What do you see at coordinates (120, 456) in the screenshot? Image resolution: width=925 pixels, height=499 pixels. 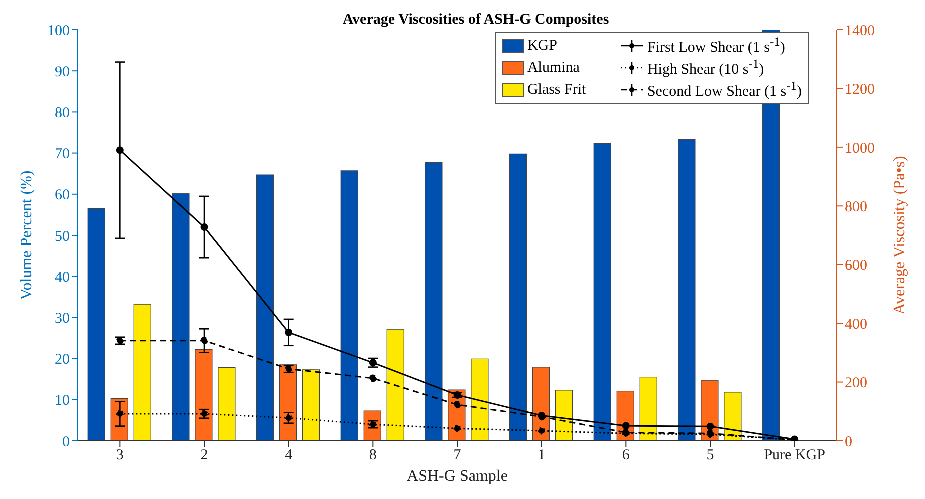 I see `x-tick-label: 3` at bounding box center [120, 456].